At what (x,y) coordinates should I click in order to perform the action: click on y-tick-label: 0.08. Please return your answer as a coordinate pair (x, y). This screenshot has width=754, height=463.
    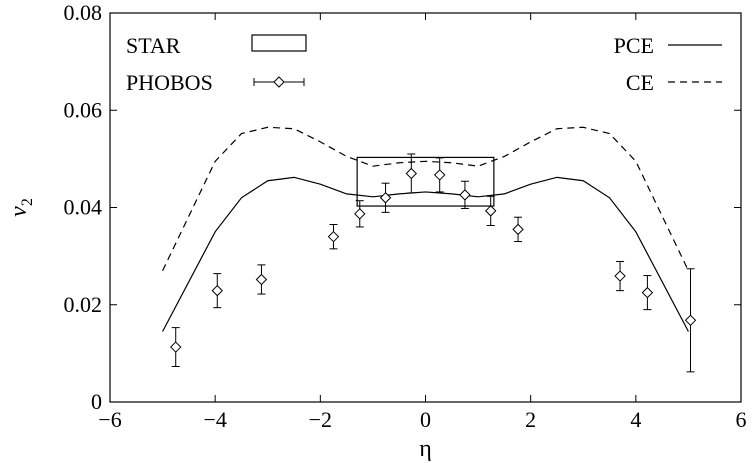
    Looking at the image, I should click on (83, 12).